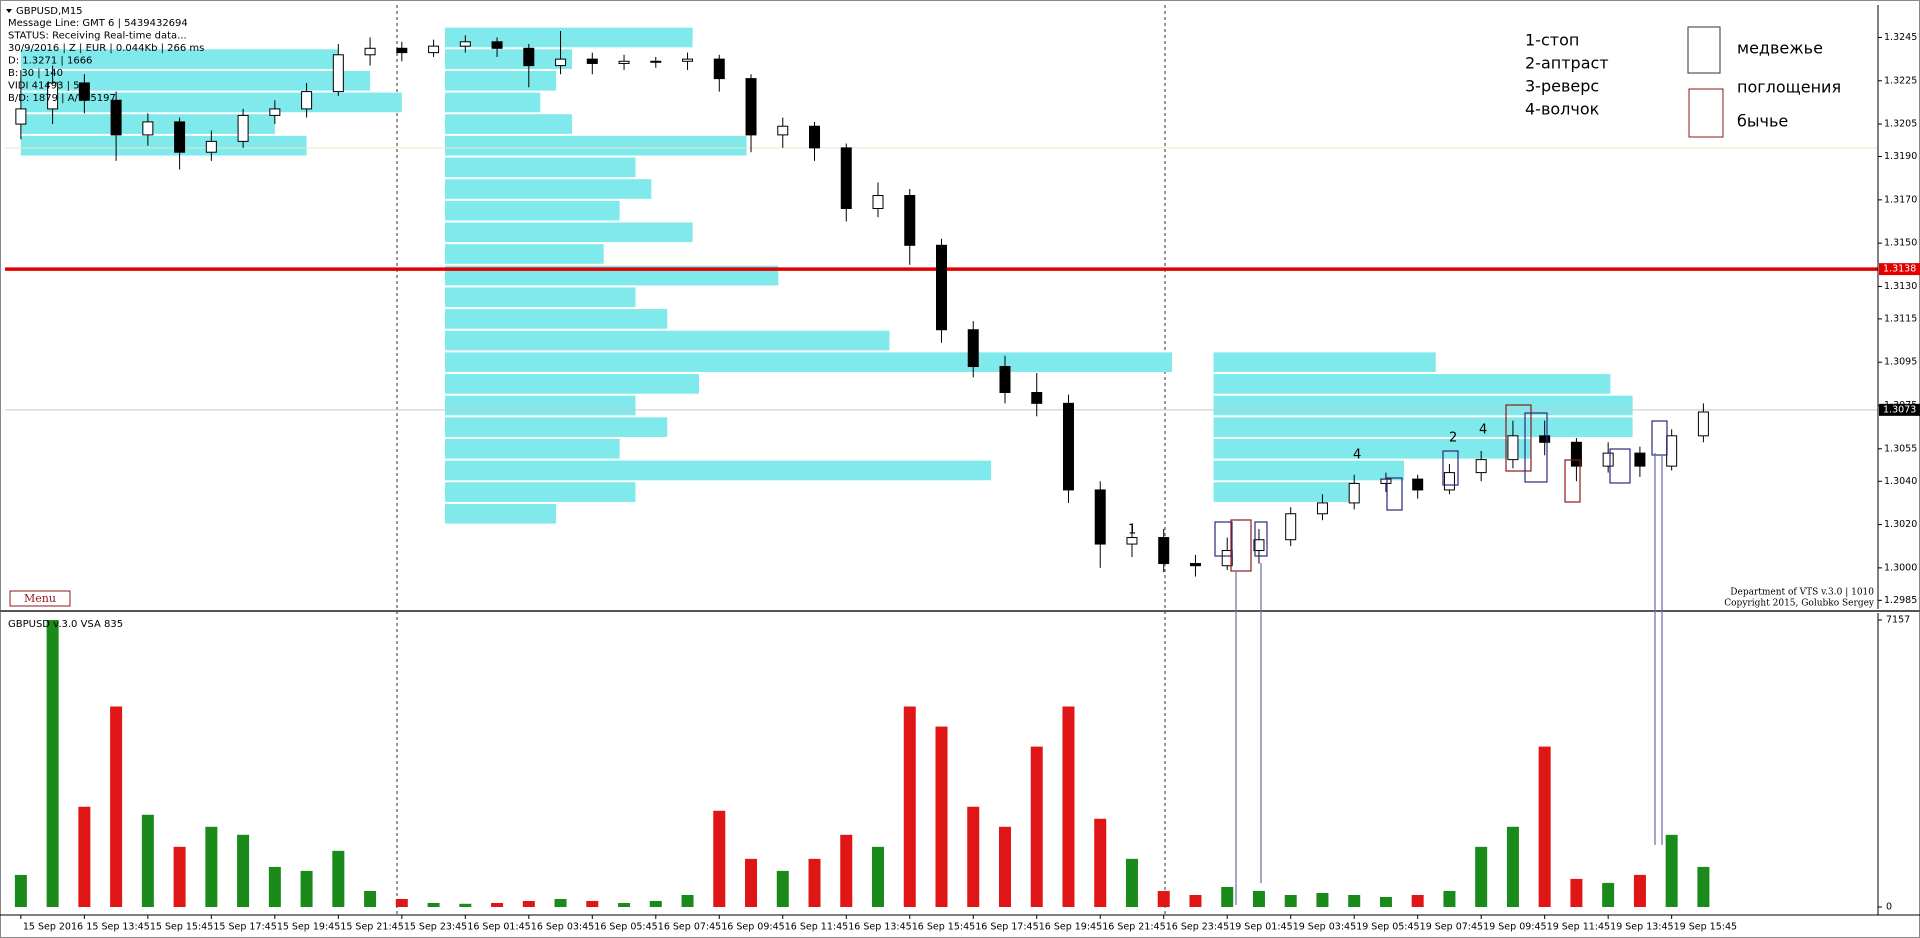 The image size is (1920, 938). I want to click on price-label: 1.3138, so click(1899, 269).